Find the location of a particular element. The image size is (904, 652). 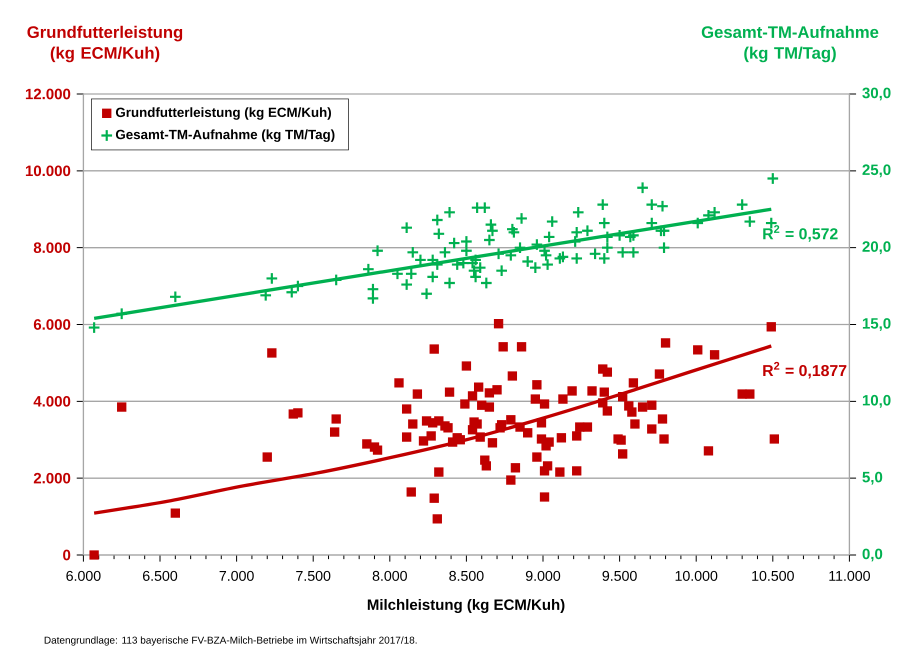

y-tick-label: 8.000 is located at coordinates (52, 247).